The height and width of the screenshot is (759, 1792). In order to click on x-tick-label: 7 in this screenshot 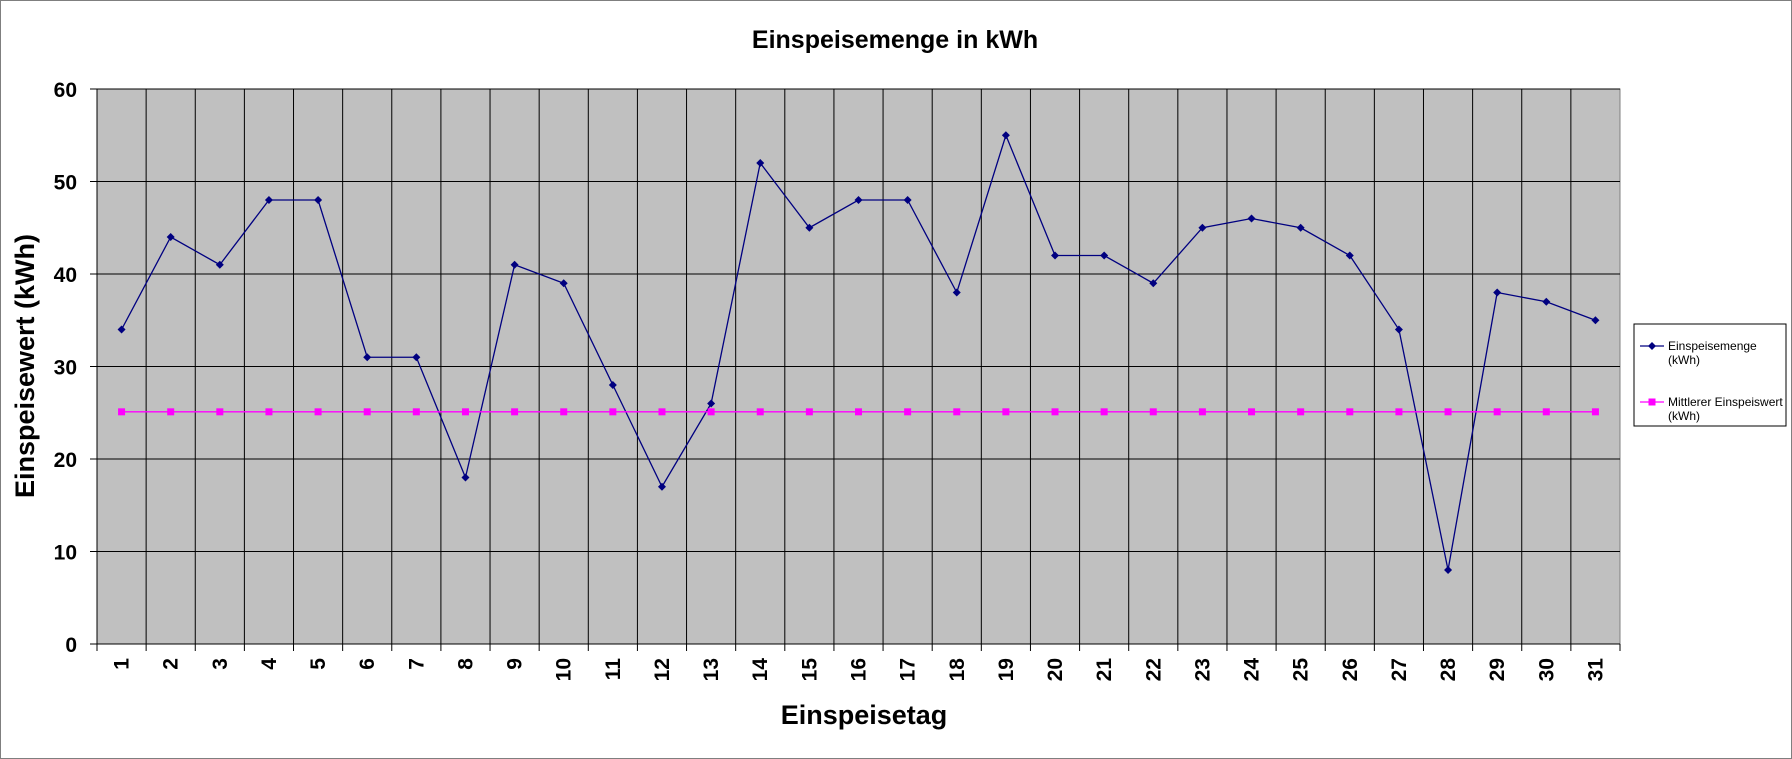, I will do `click(416, 664)`.